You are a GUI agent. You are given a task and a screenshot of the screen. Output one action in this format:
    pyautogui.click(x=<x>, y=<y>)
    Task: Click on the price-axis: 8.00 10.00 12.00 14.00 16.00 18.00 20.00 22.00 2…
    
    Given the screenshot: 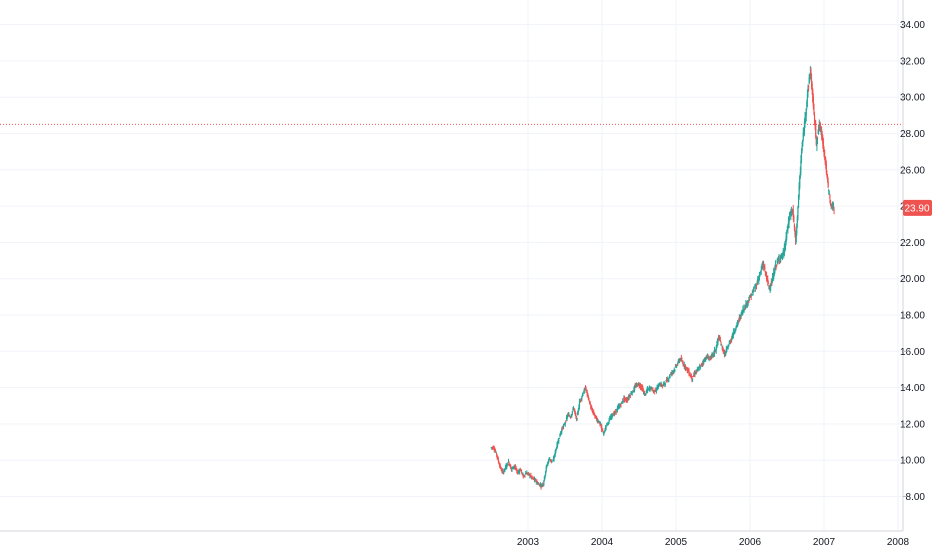 What is the action you would take?
    pyautogui.click(x=912, y=261)
    